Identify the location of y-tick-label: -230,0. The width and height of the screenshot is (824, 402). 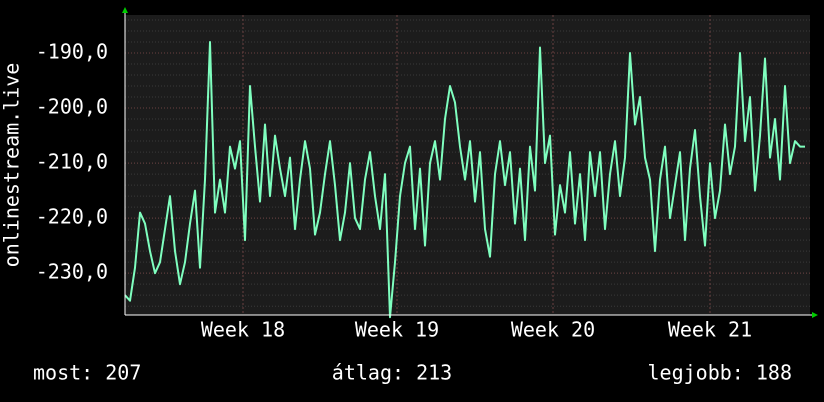
(72, 272).